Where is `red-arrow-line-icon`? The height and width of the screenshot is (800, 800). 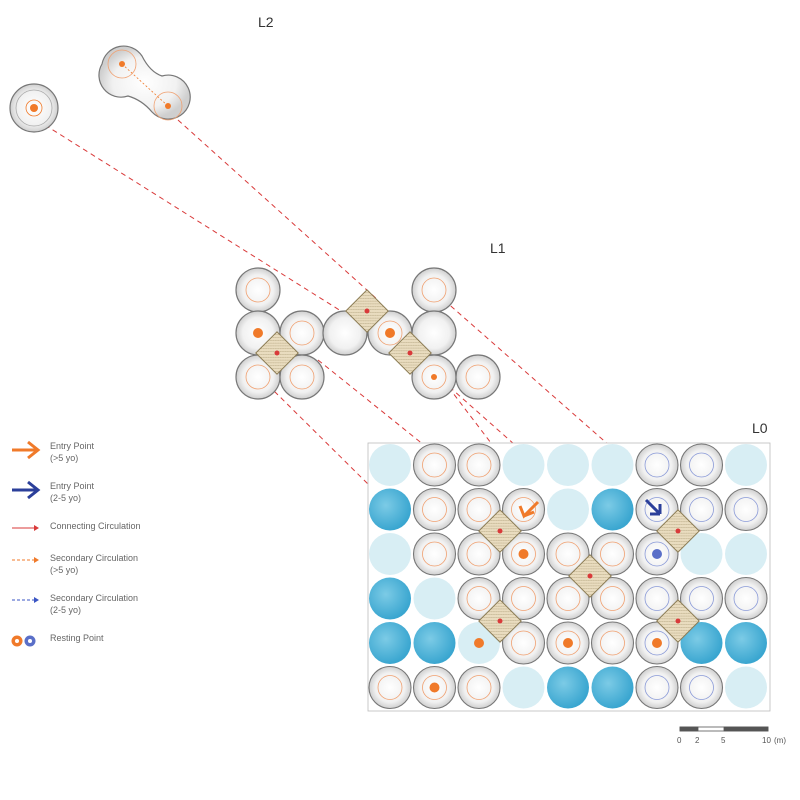
red-arrow-line-icon is located at coordinates (25, 528).